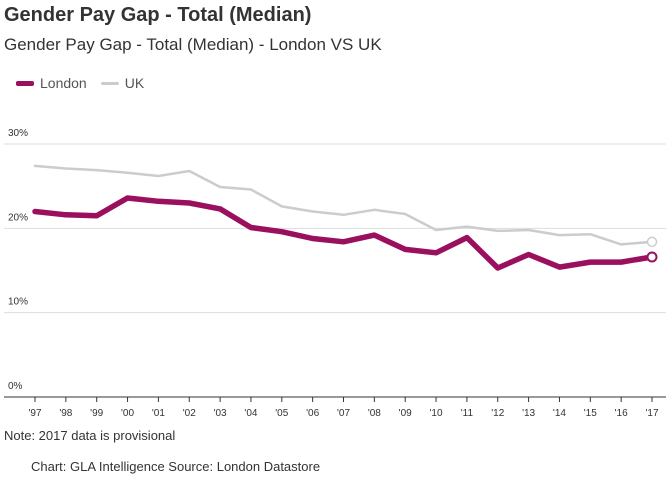 This screenshot has width=672, height=480. Describe the element at coordinates (65, 413) in the screenshot. I see `x-tick-label: '98` at that location.